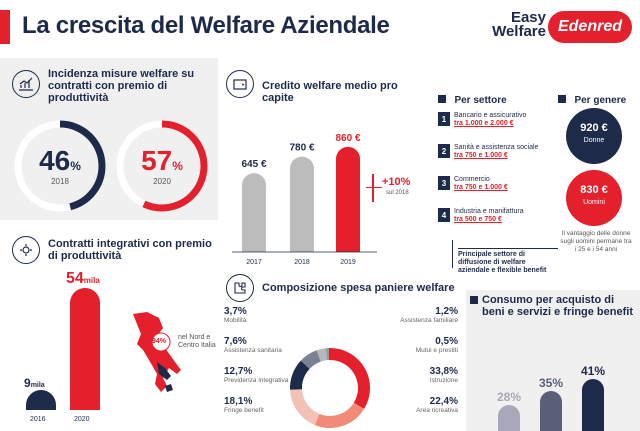 This screenshot has width=640, height=431. I want to click on composizione-item-right: 1,2% Assistenza familiare, so click(422, 318).